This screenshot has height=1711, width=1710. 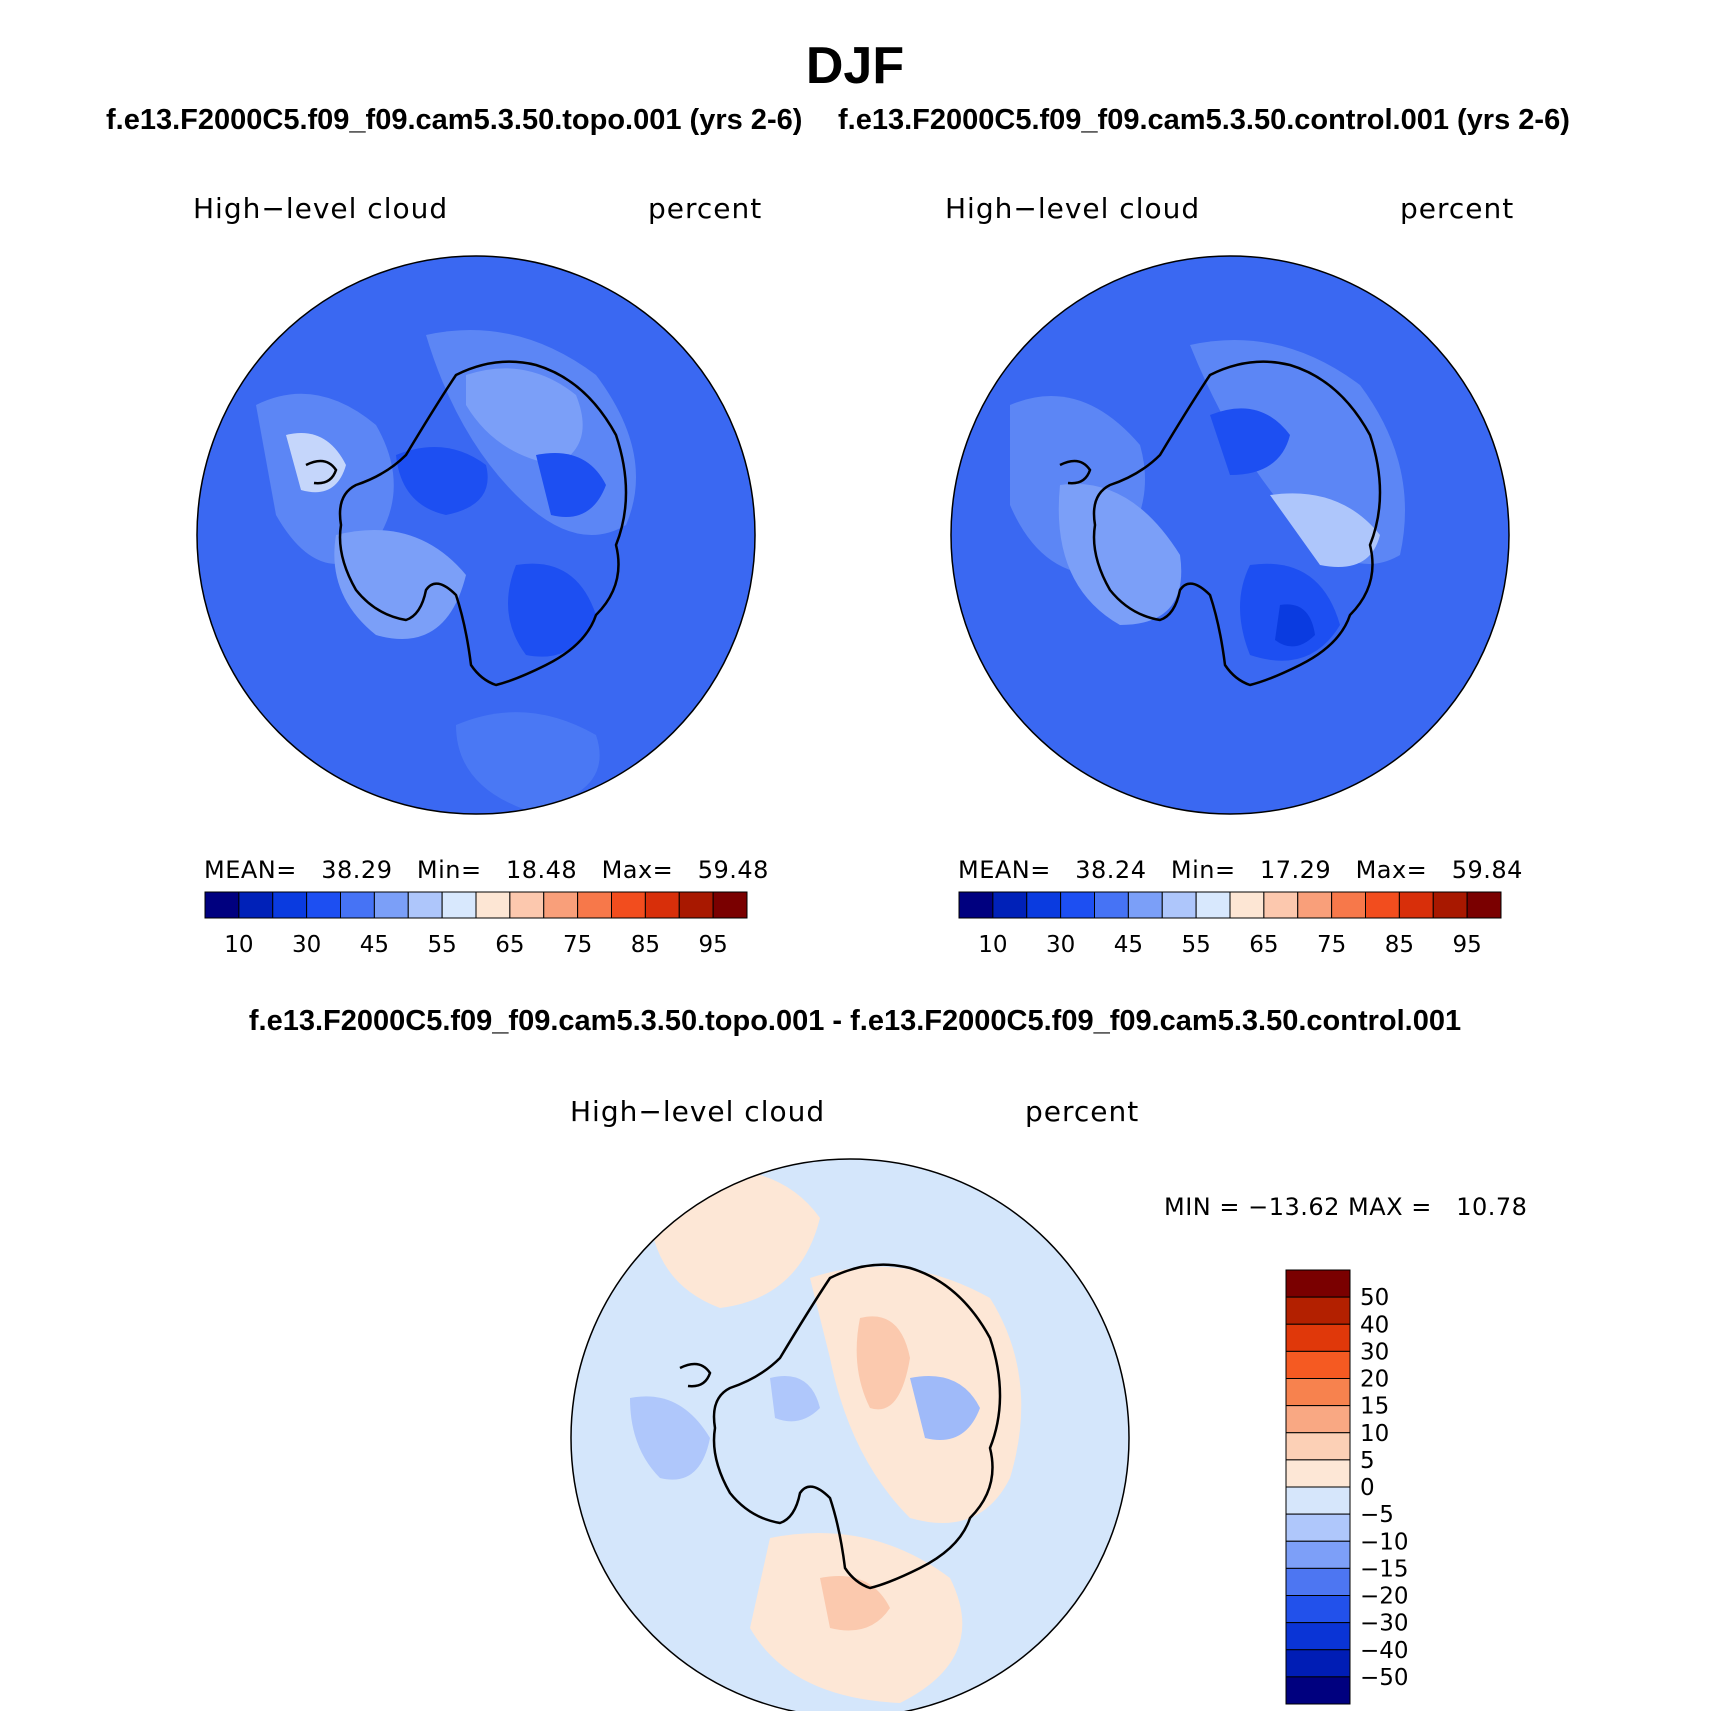 I want to click on colorbar-diff-tick-label: 20, so click(x=1374, y=1380).